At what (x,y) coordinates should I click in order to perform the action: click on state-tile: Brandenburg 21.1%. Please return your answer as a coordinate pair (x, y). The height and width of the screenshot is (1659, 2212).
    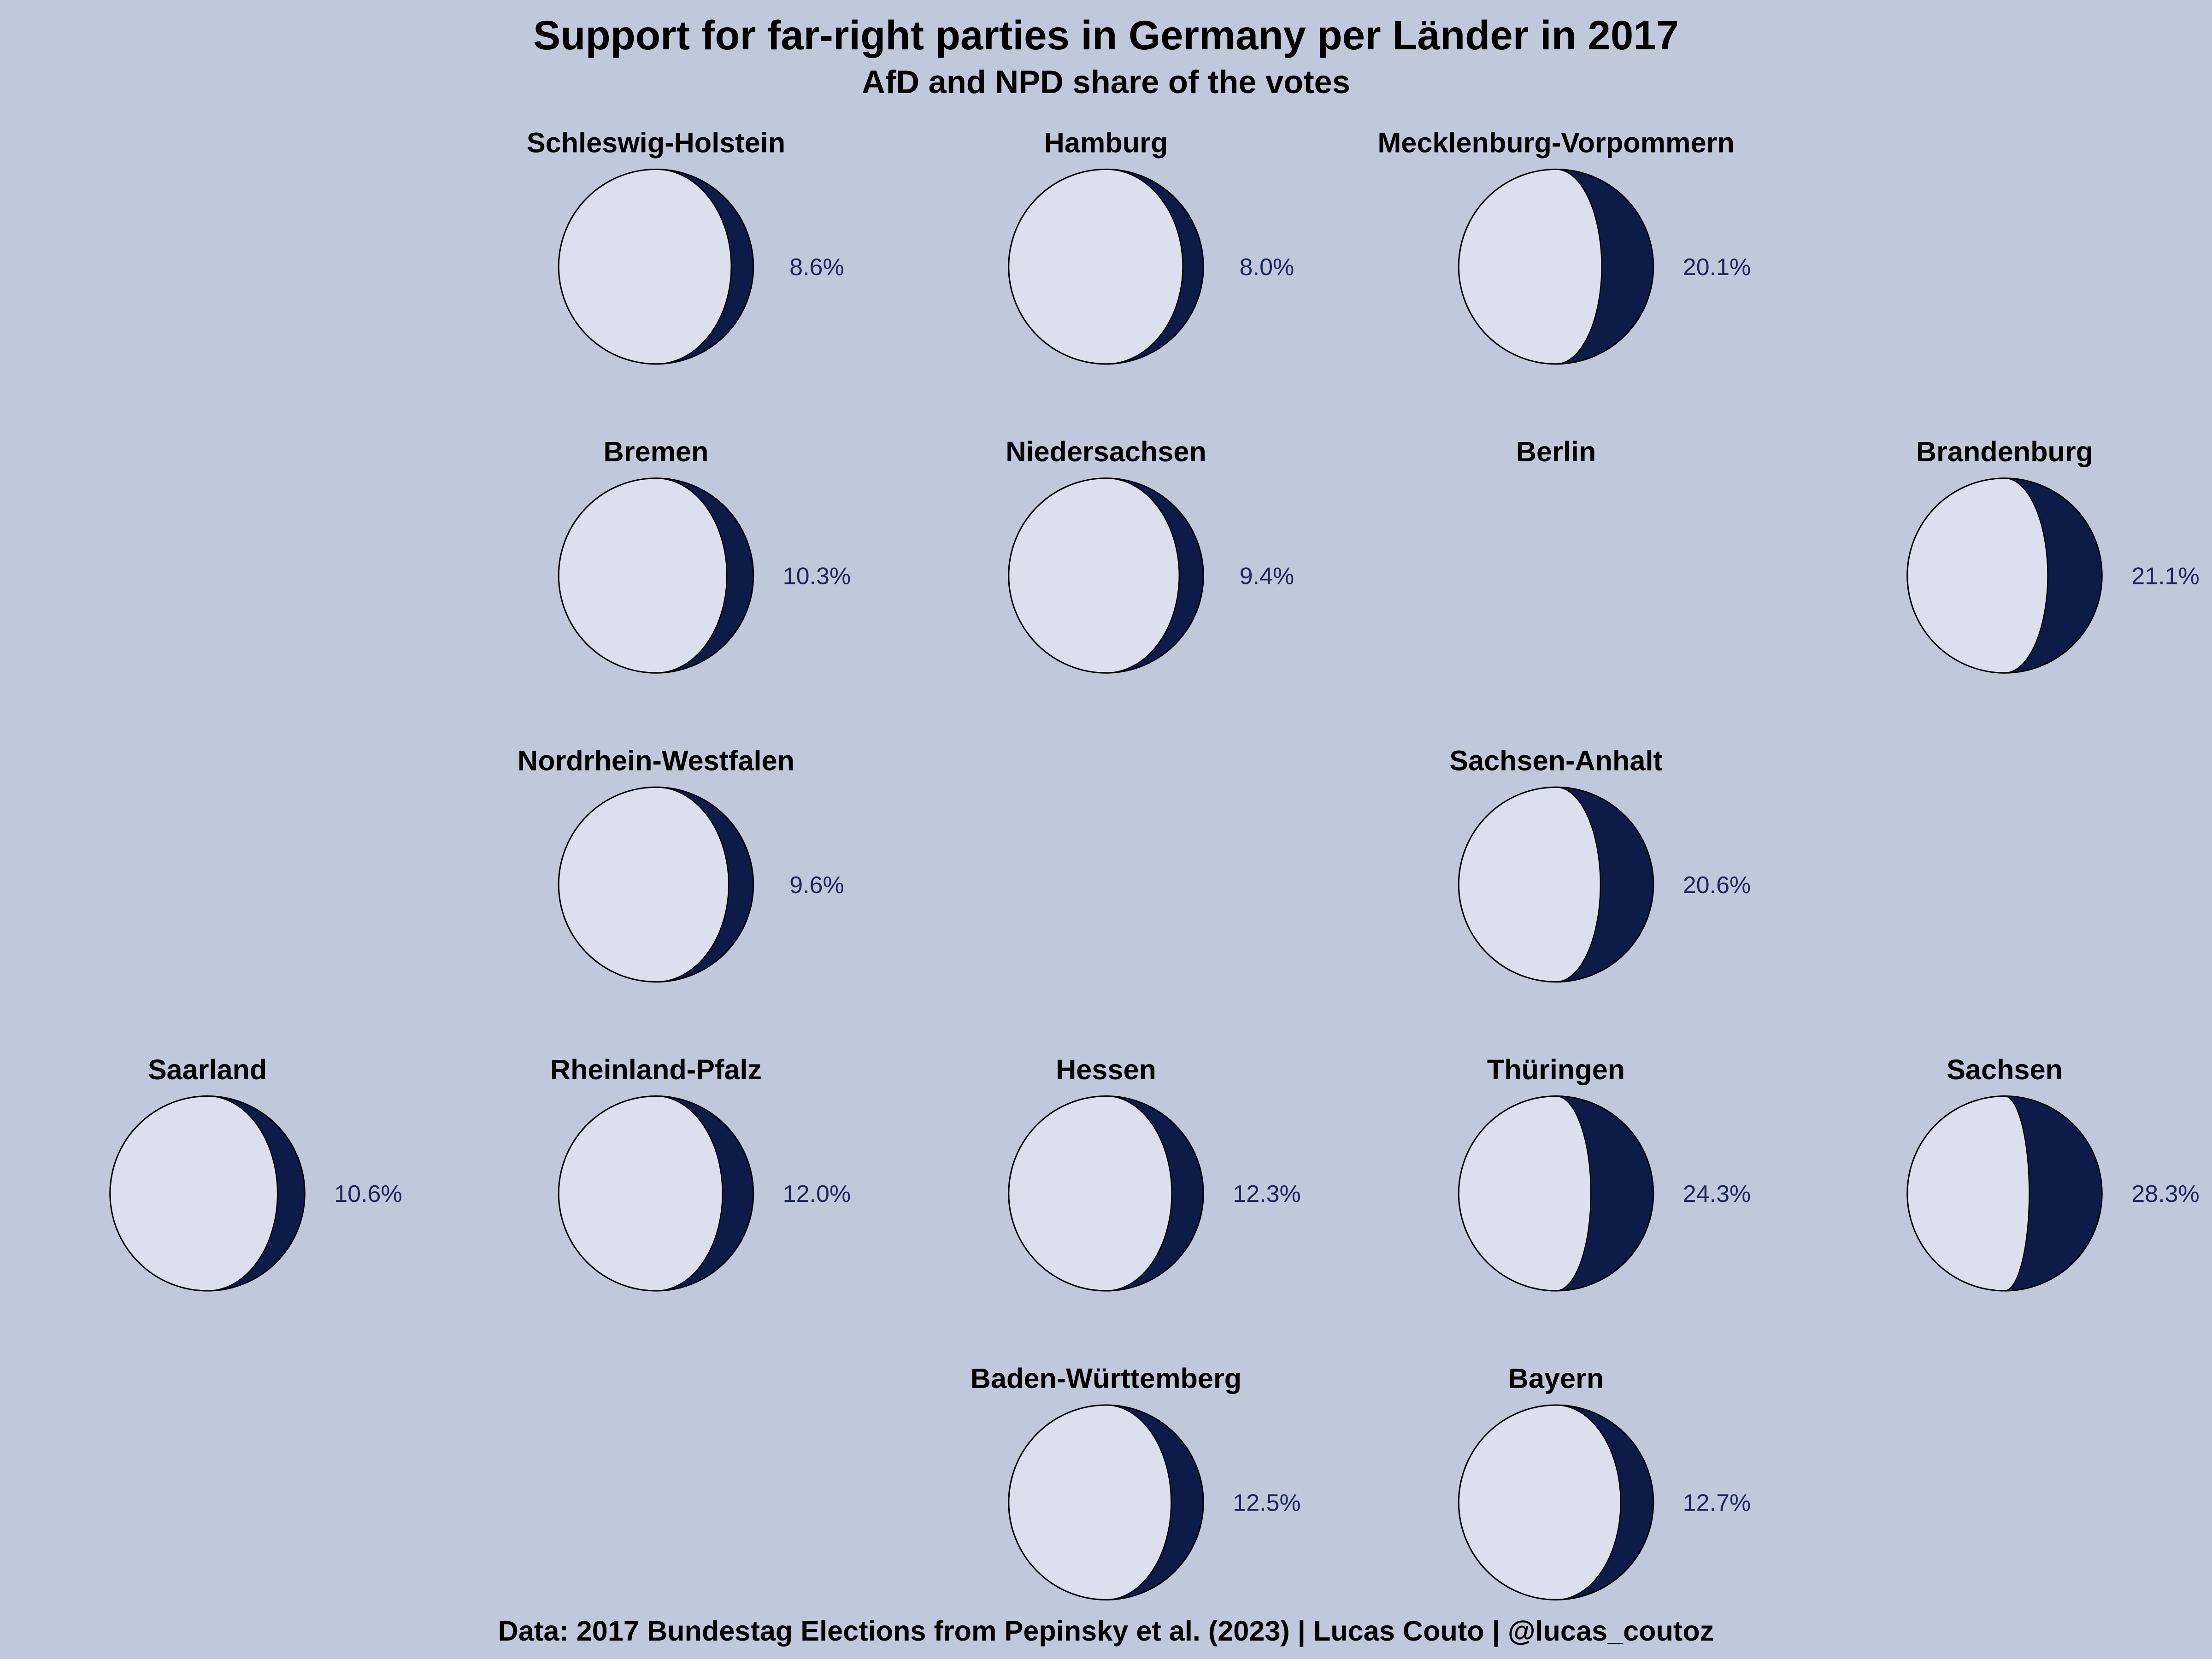
    Looking at the image, I should click on (2053, 555).